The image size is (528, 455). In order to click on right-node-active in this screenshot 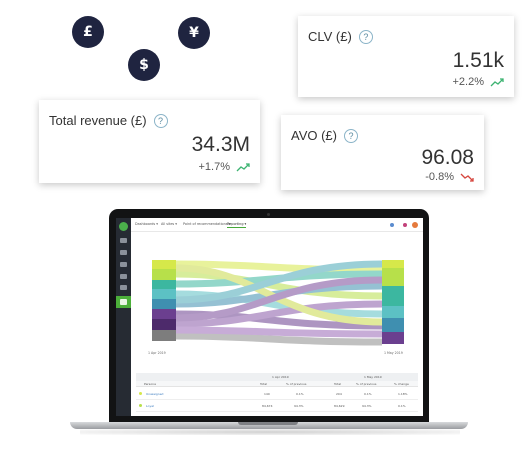, I will do `click(393, 296)`.